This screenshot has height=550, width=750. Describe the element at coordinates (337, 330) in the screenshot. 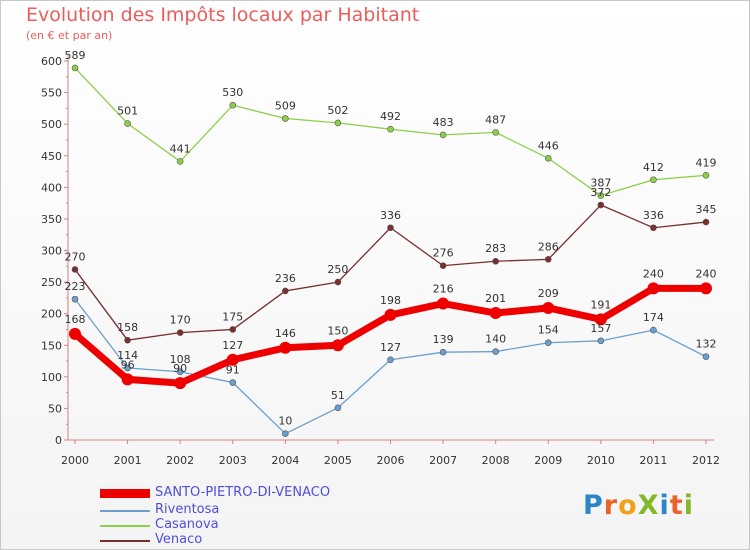

I see `data-label: 150` at that location.